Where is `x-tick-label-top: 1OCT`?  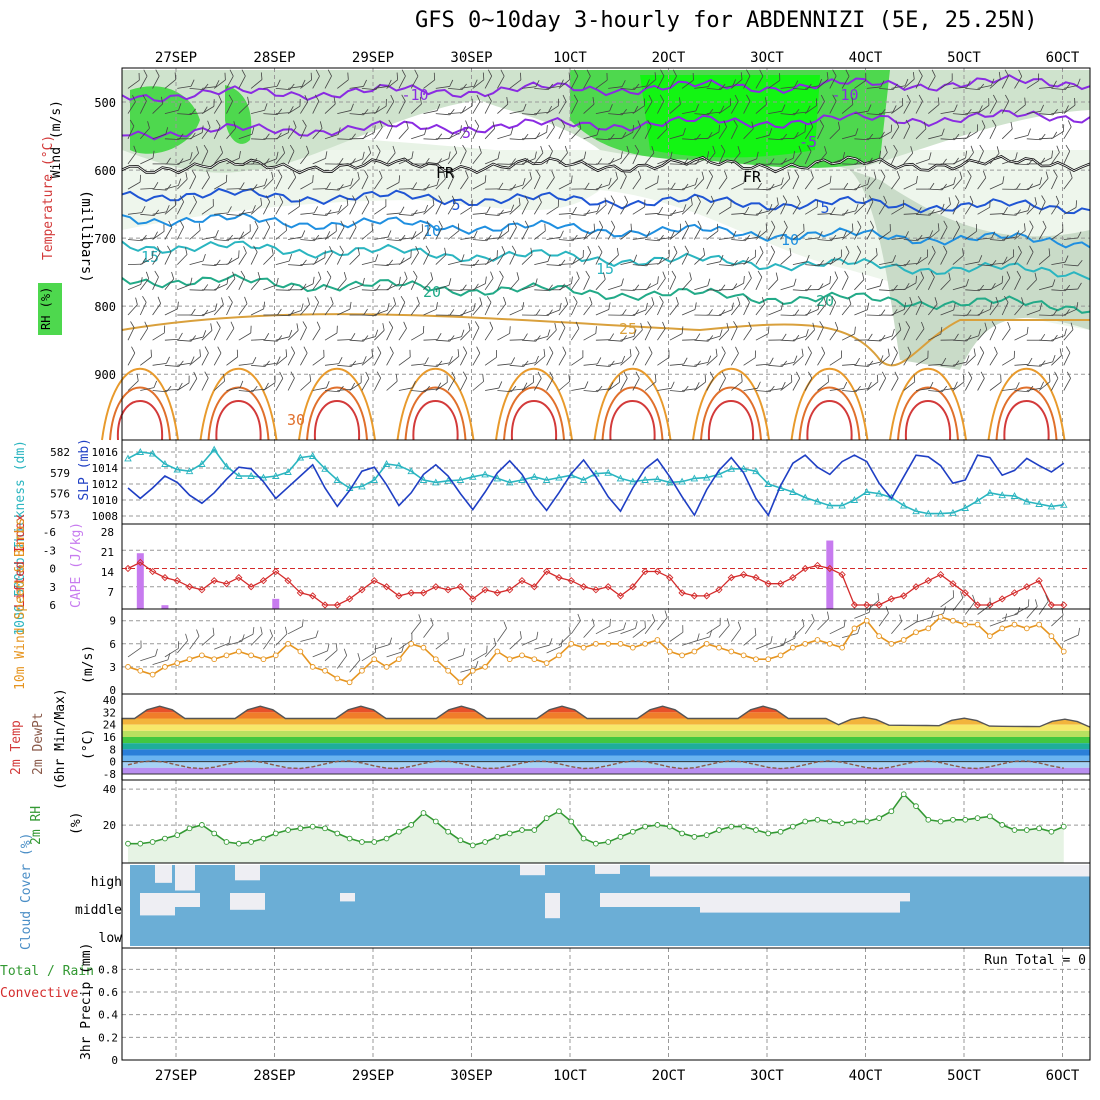 x-tick-label-top: 1OCT is located at coordinates (570, 58).